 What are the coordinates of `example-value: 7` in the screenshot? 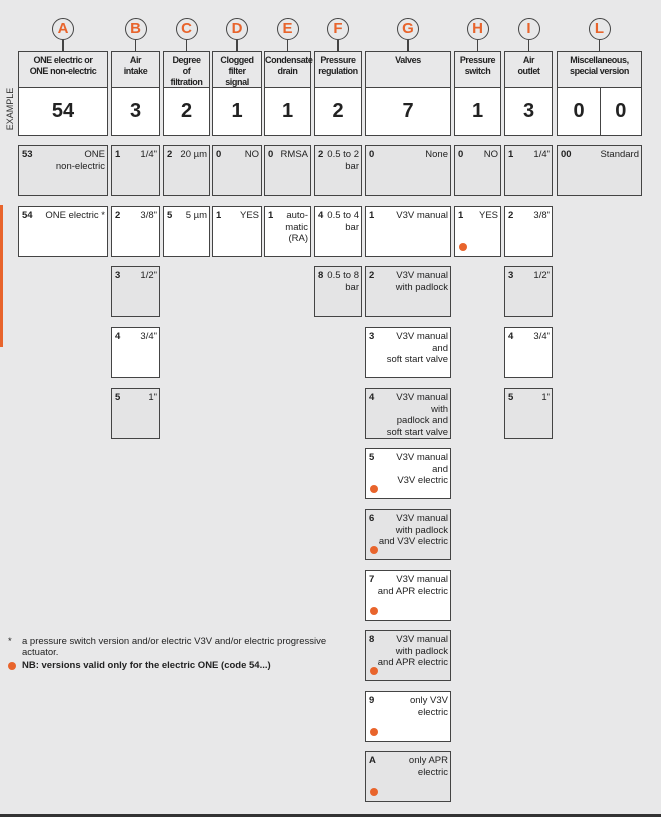 It's located at (408, 111).